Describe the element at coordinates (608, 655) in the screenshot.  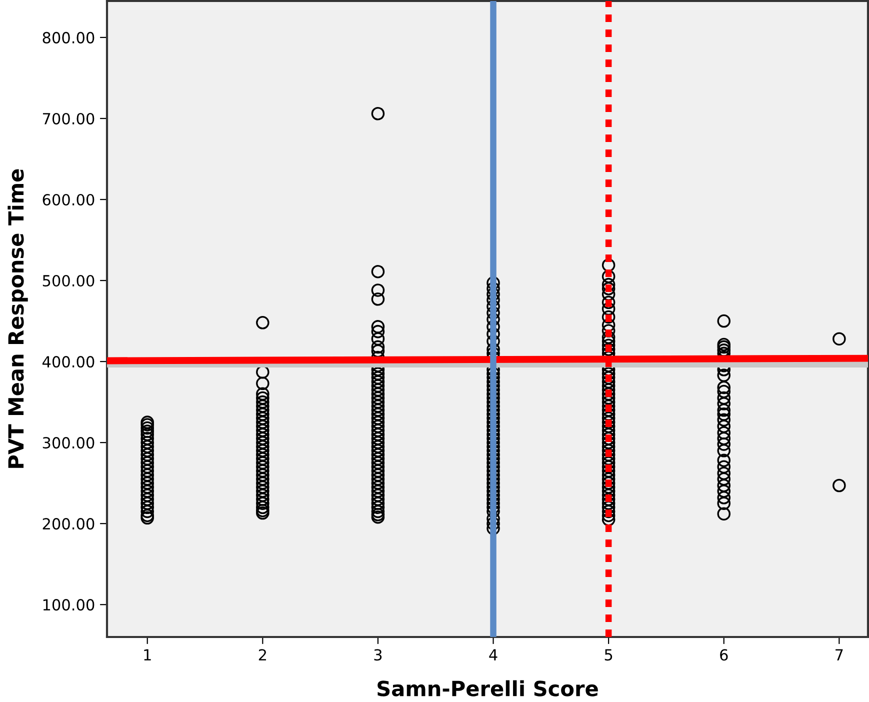
I see `x-tick-label: 5` at that location.